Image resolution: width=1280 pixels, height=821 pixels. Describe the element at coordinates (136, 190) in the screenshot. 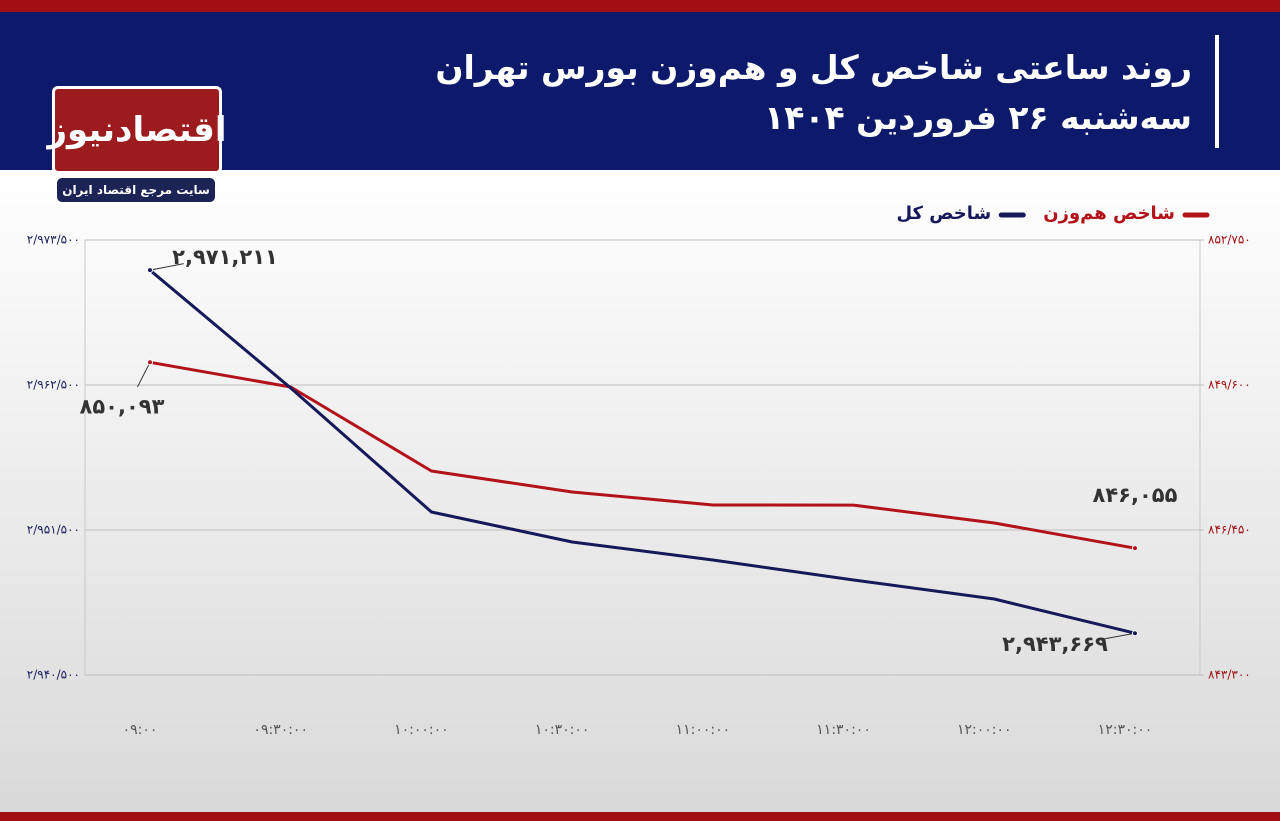

I see `logo-tagline: سایت مرجع اقتصاد ایران` at that location.